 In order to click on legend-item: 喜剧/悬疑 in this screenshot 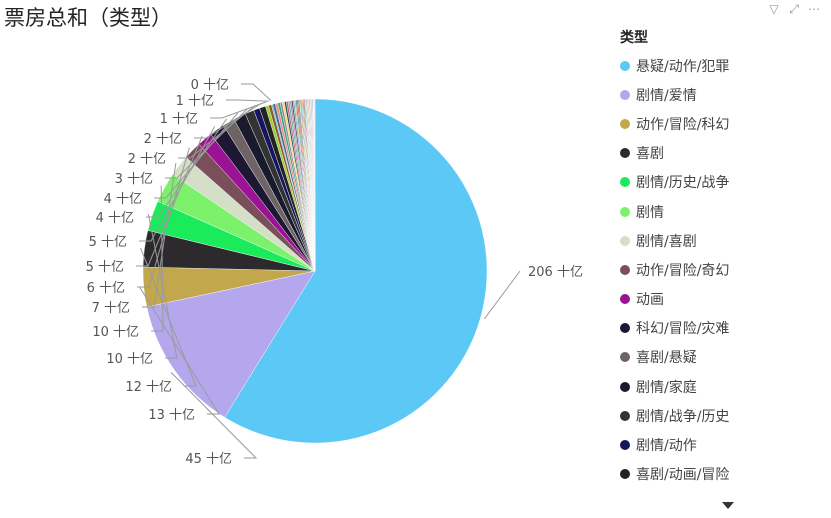, I will do `click(722, 357)`.